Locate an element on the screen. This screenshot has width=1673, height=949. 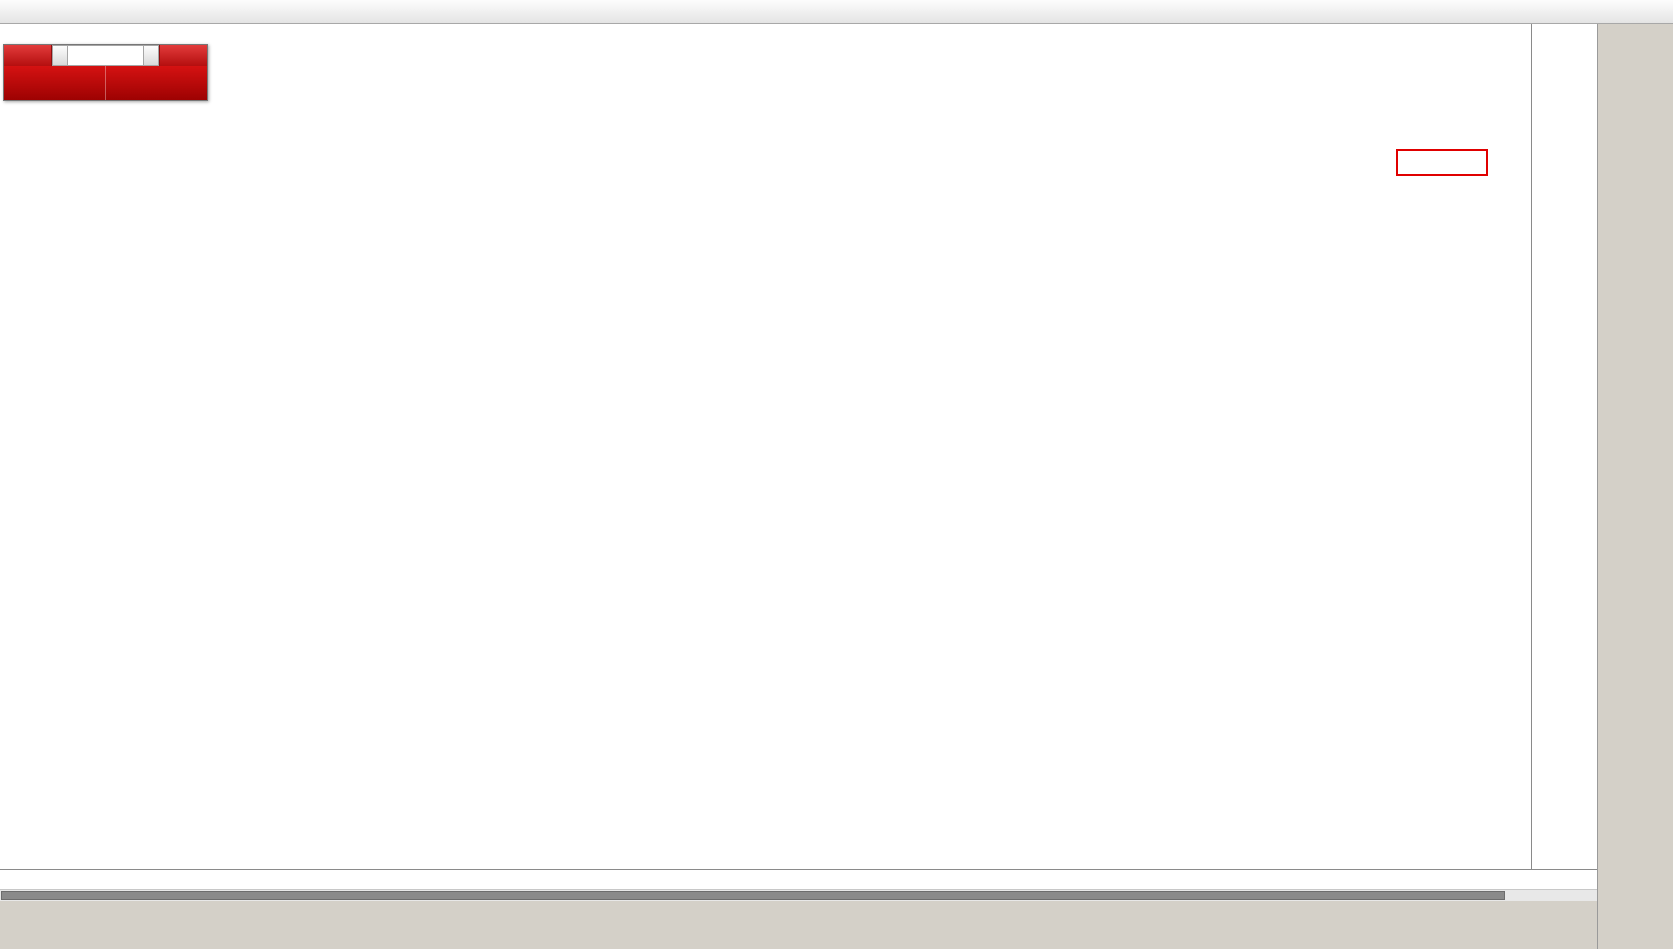
price-axis is located at coordinates (1564, 446).